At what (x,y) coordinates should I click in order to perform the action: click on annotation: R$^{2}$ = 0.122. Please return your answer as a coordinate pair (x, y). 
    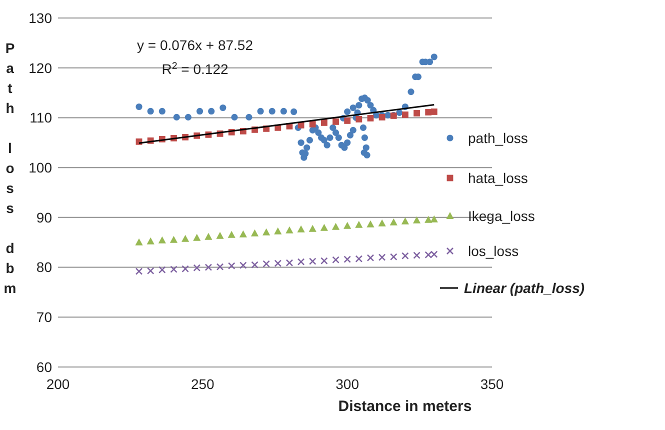
    Looking at the image, I should click on (195, 68).